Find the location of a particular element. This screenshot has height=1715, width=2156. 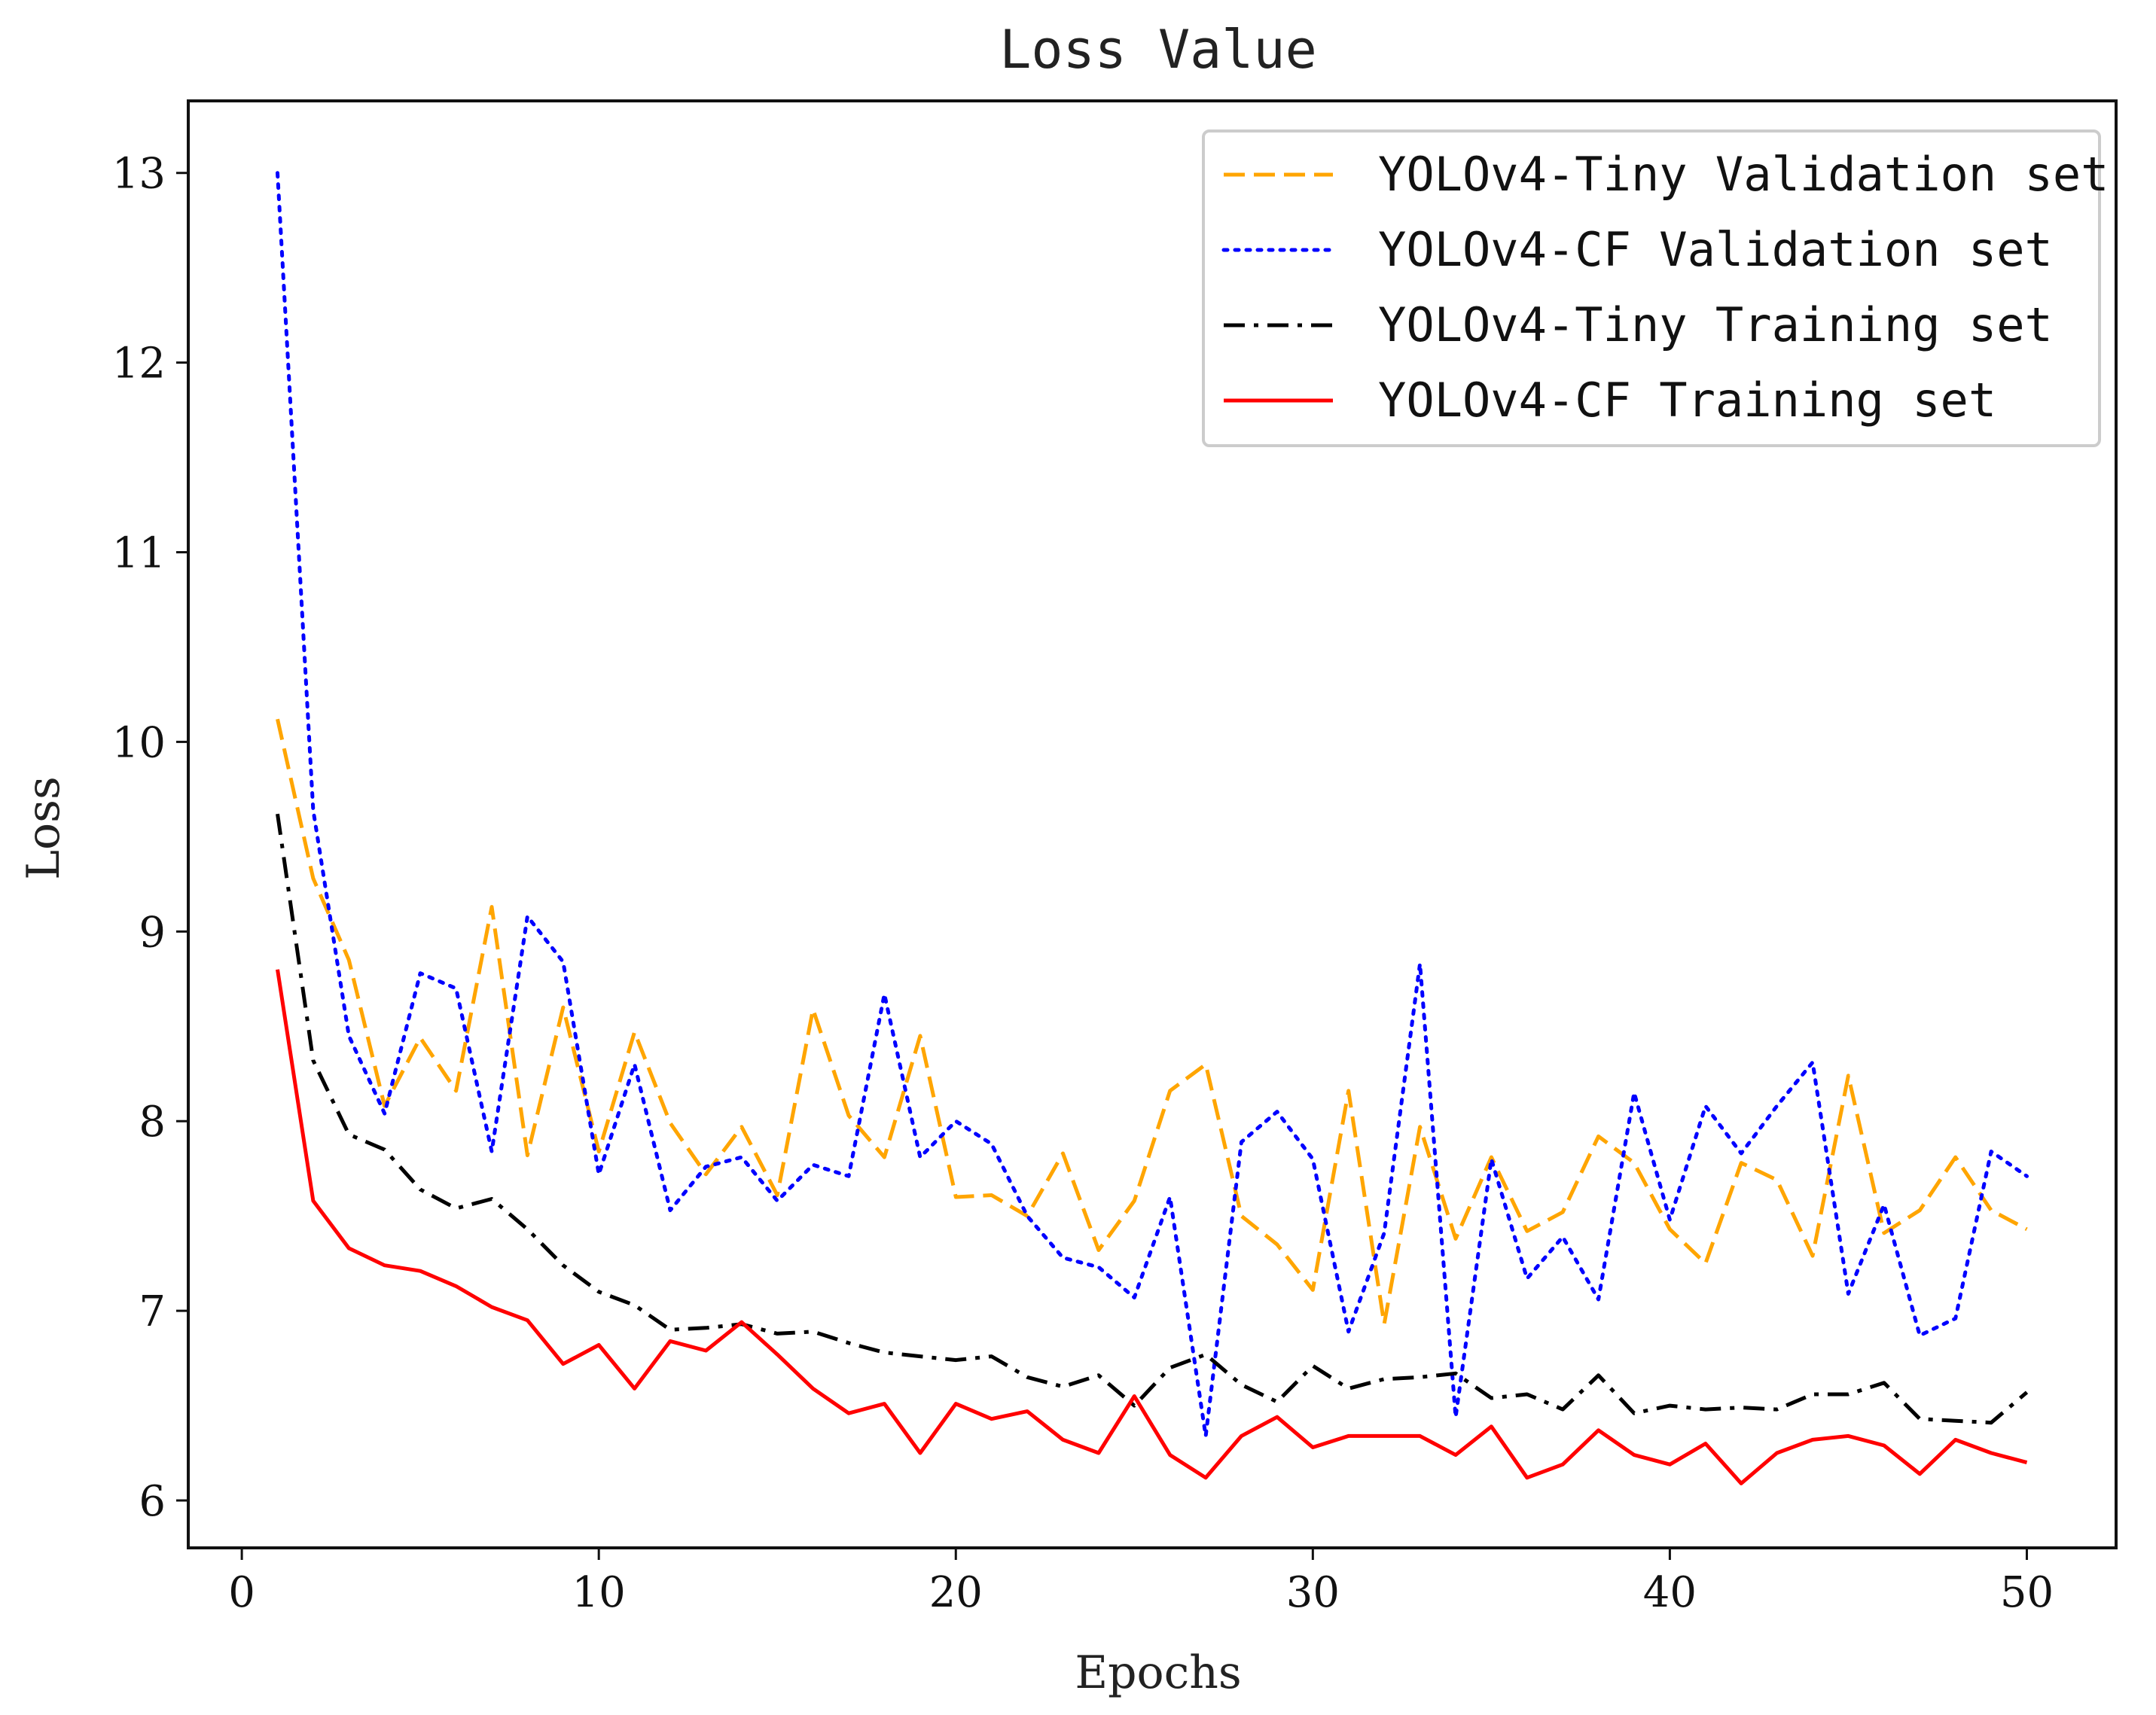

x-tick-label-5: 50 is located at coordinates (2027, 1592).